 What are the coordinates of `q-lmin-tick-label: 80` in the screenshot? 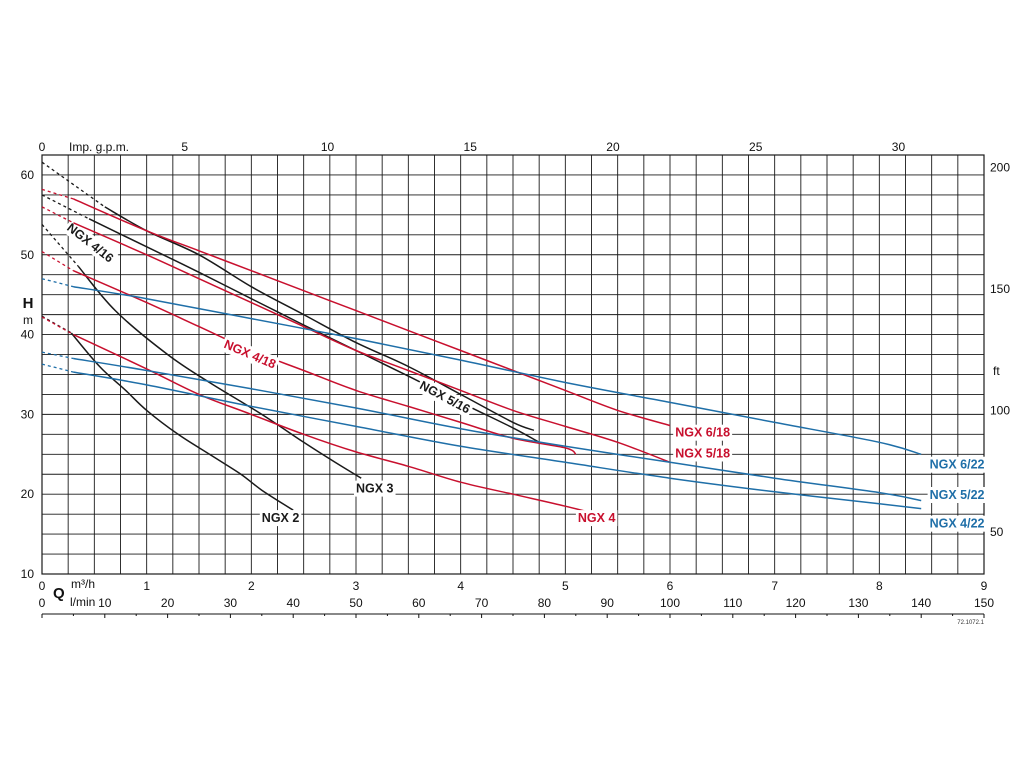 It's located at (545, 603).